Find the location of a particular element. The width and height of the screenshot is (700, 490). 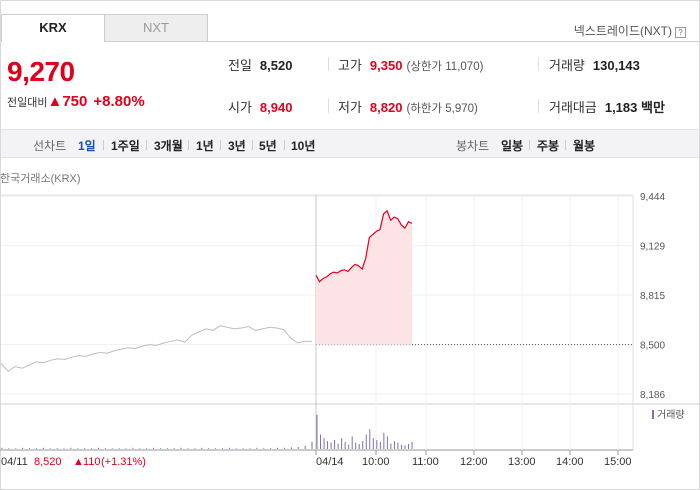

prev-value: 8,520 is located at coordinates (276, 65).